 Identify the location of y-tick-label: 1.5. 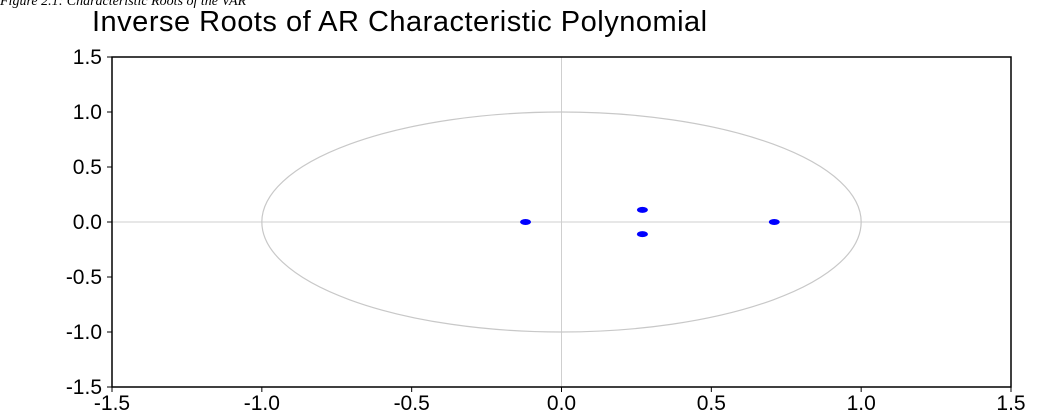
(87, 57).